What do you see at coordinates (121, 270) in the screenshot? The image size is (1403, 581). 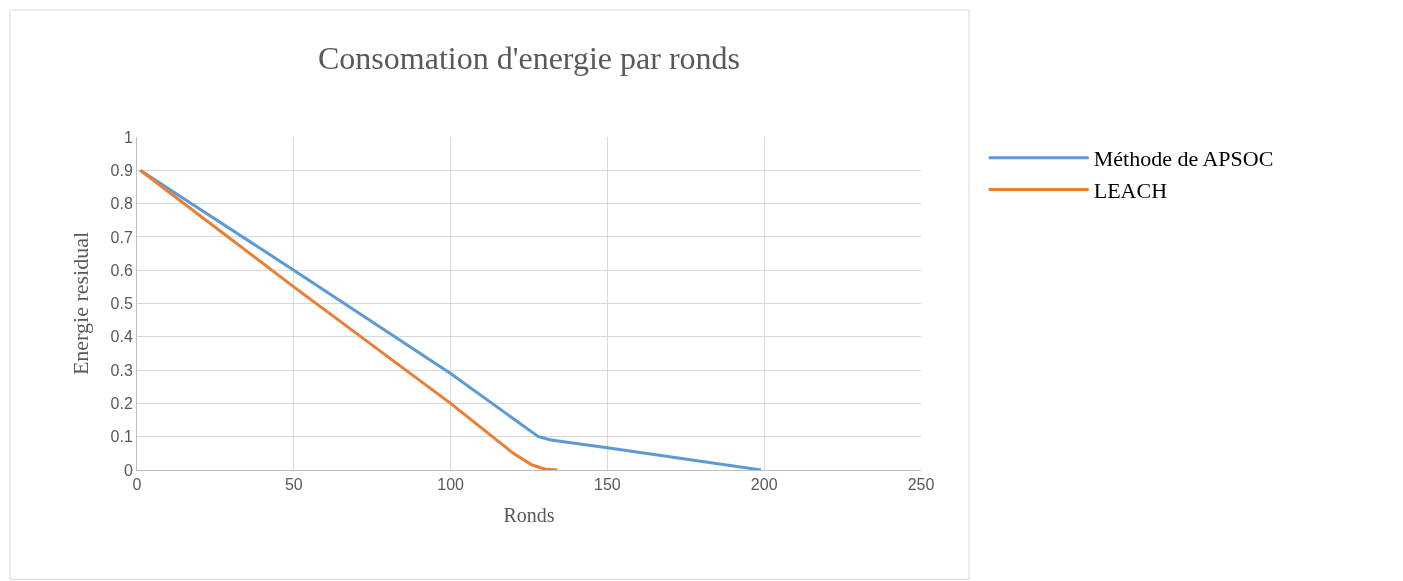 I see `y-tick-label: 0.6` at bounding box center [121, 270].